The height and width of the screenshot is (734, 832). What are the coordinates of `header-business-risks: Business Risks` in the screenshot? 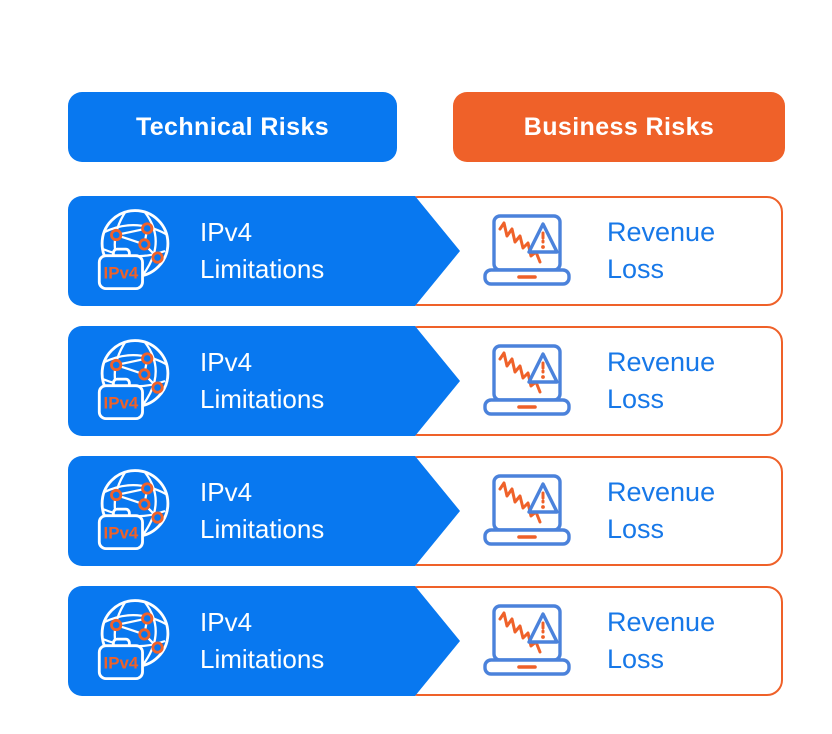 It's located at (619, 127).